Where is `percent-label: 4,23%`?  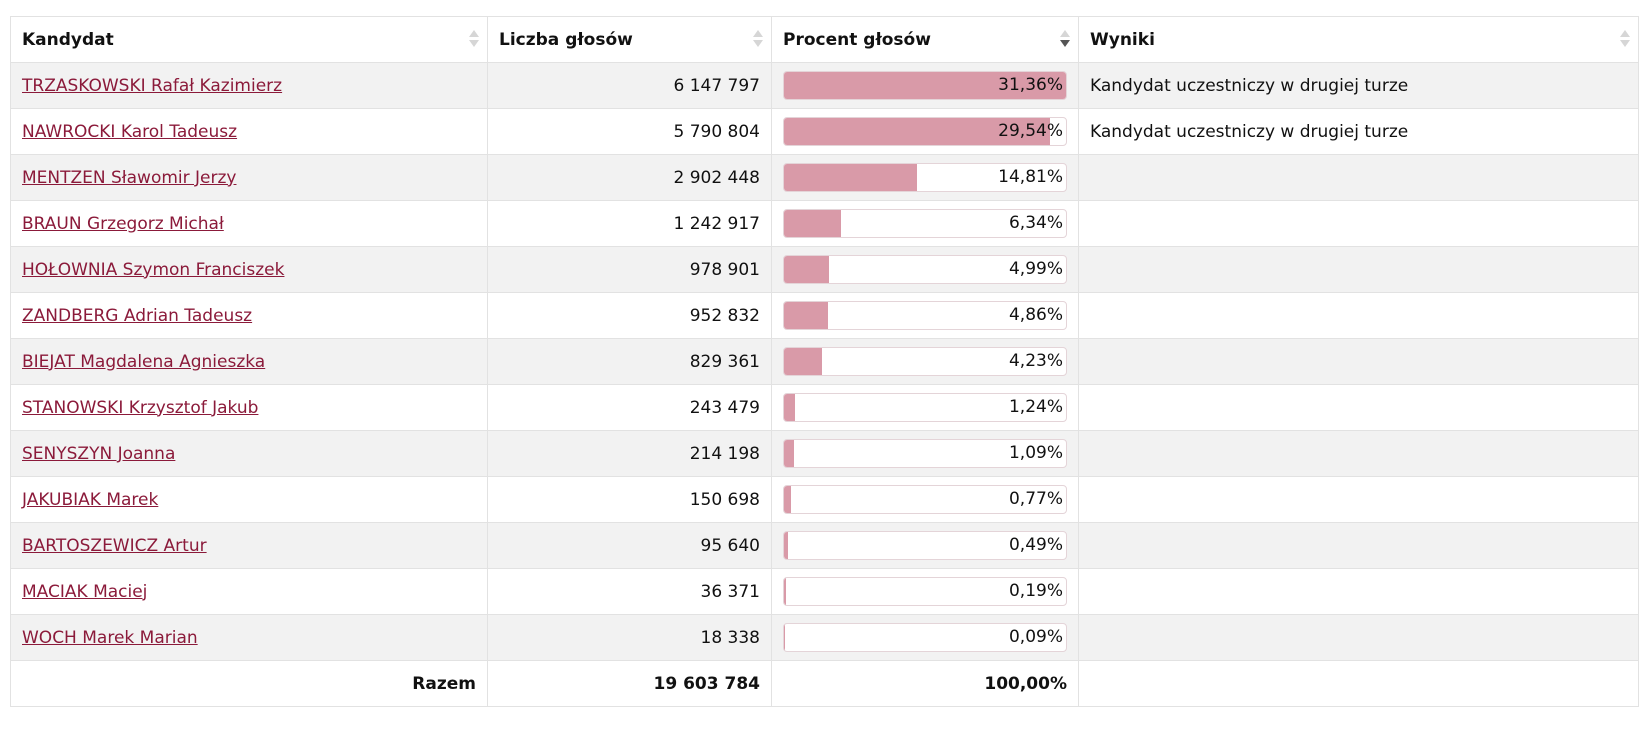
percent-label: 4,23% is located at coordinates (1035, 361).